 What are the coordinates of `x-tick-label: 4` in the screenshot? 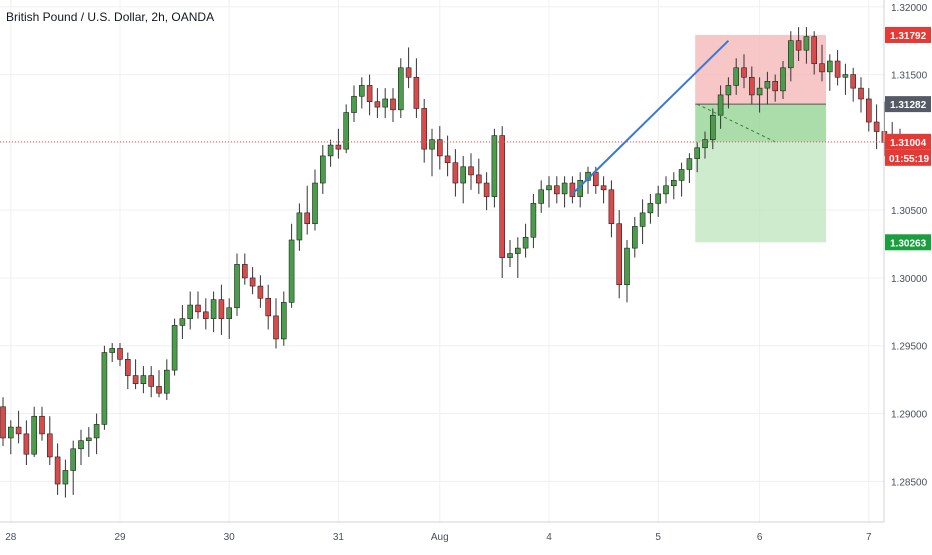 It's located at (549, 537).